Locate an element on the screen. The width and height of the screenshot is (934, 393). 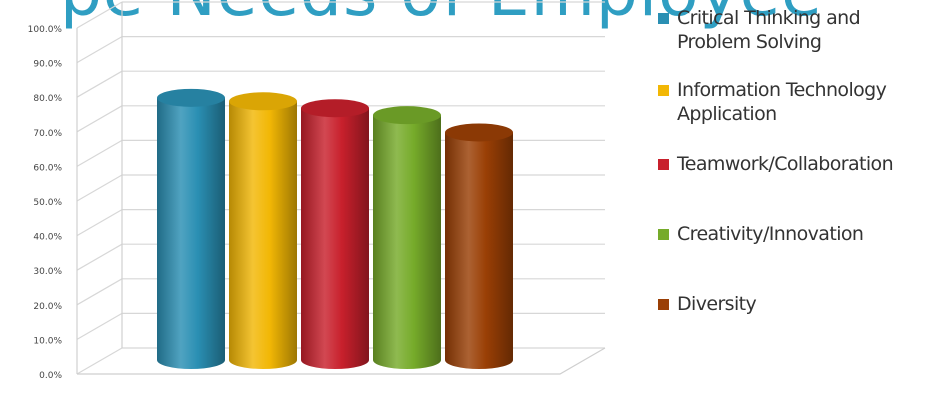
y-tick-label: 80.0% is located at coordinates (47, 99).